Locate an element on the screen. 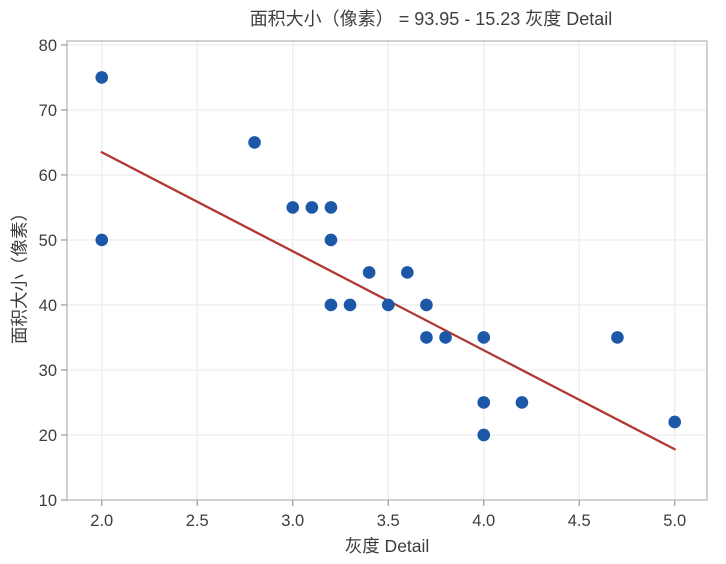  x-tick-label: 3.5 is located at coordinates (388, 521).